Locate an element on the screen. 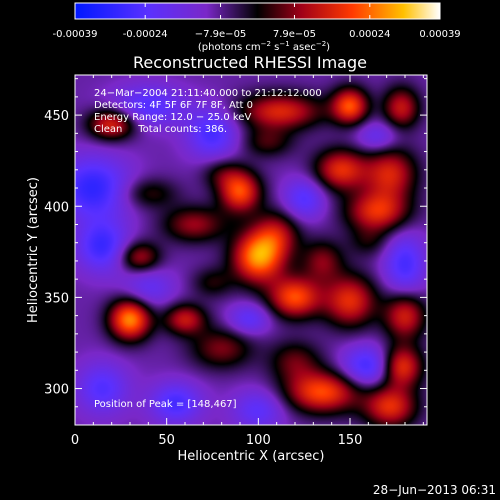  y-tick-label: 300 is located at coordinates (56, 390).